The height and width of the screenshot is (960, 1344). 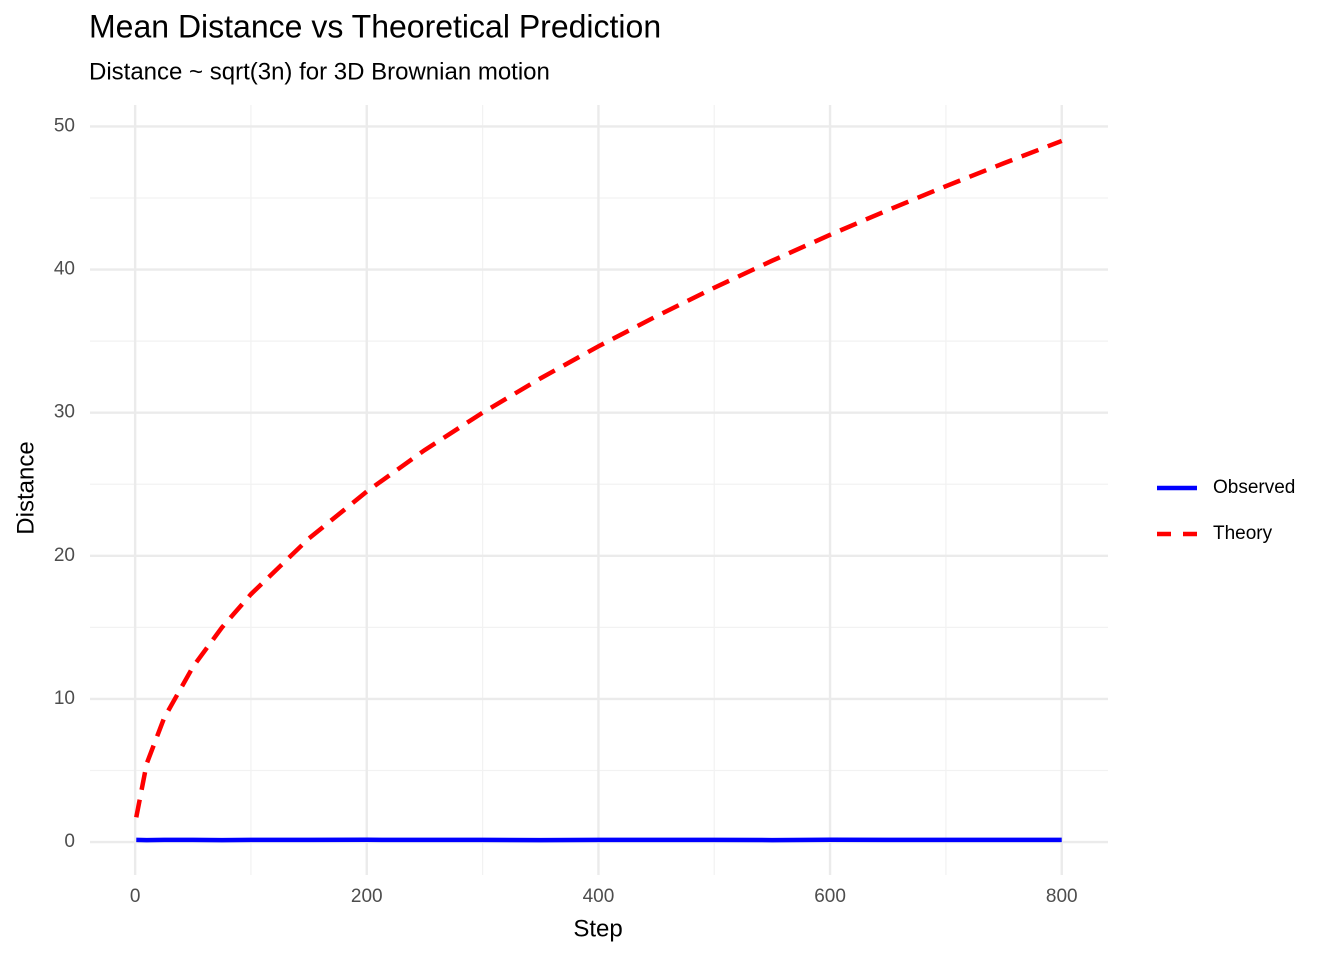 What do you see at coordinates (69, 841) in the screenshot?
I see `y-tick-label: 0` at bounding box center [69, 841].